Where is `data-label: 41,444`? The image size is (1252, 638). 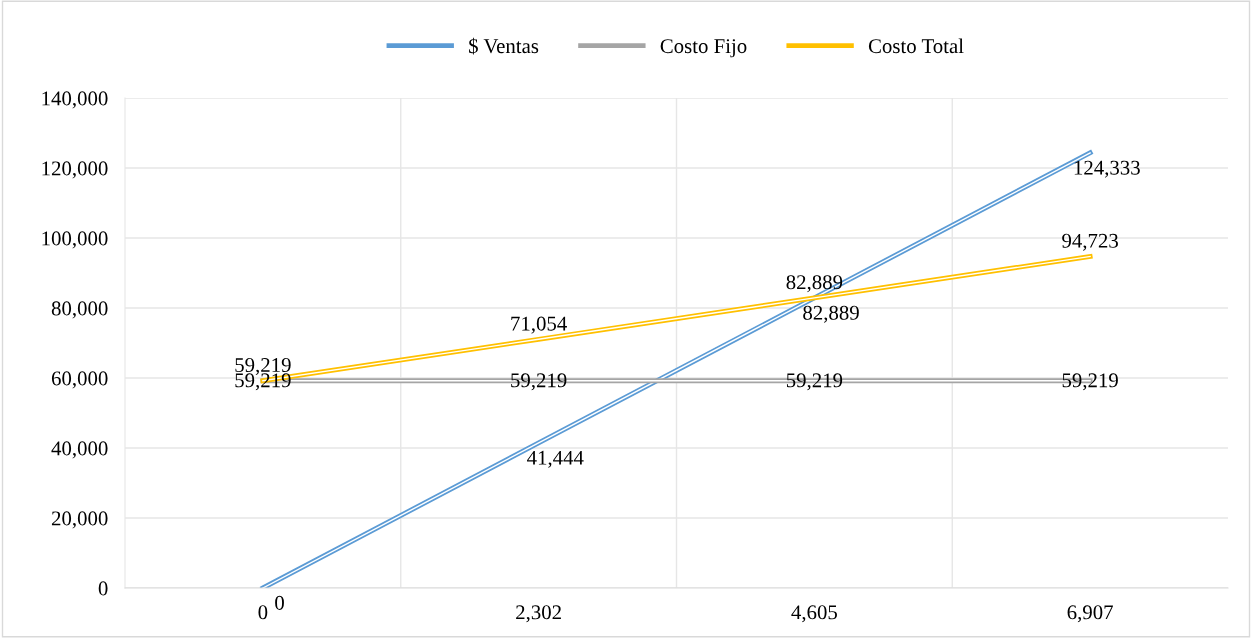
data-label: 41,444 is located at coordinates (555, 459).